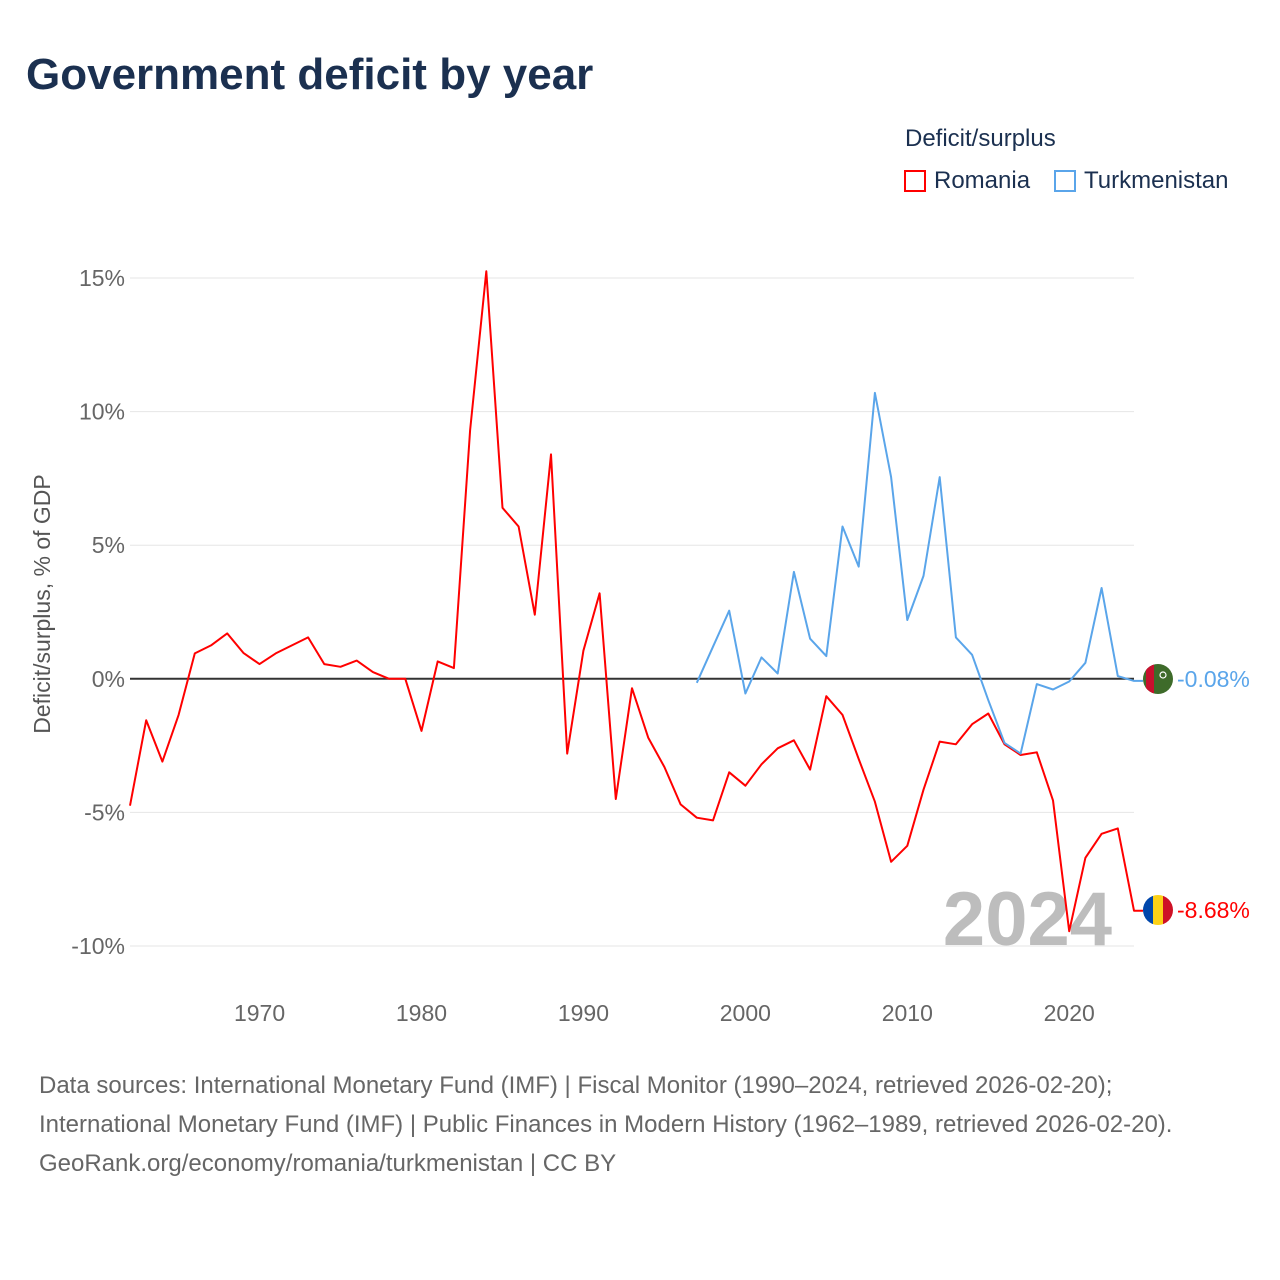 The height and width of the screenshot is (1280, 1280). Describe the element at coordinates (915, 181) in the screenshot. I see `legend-swatch-romania` at that location.